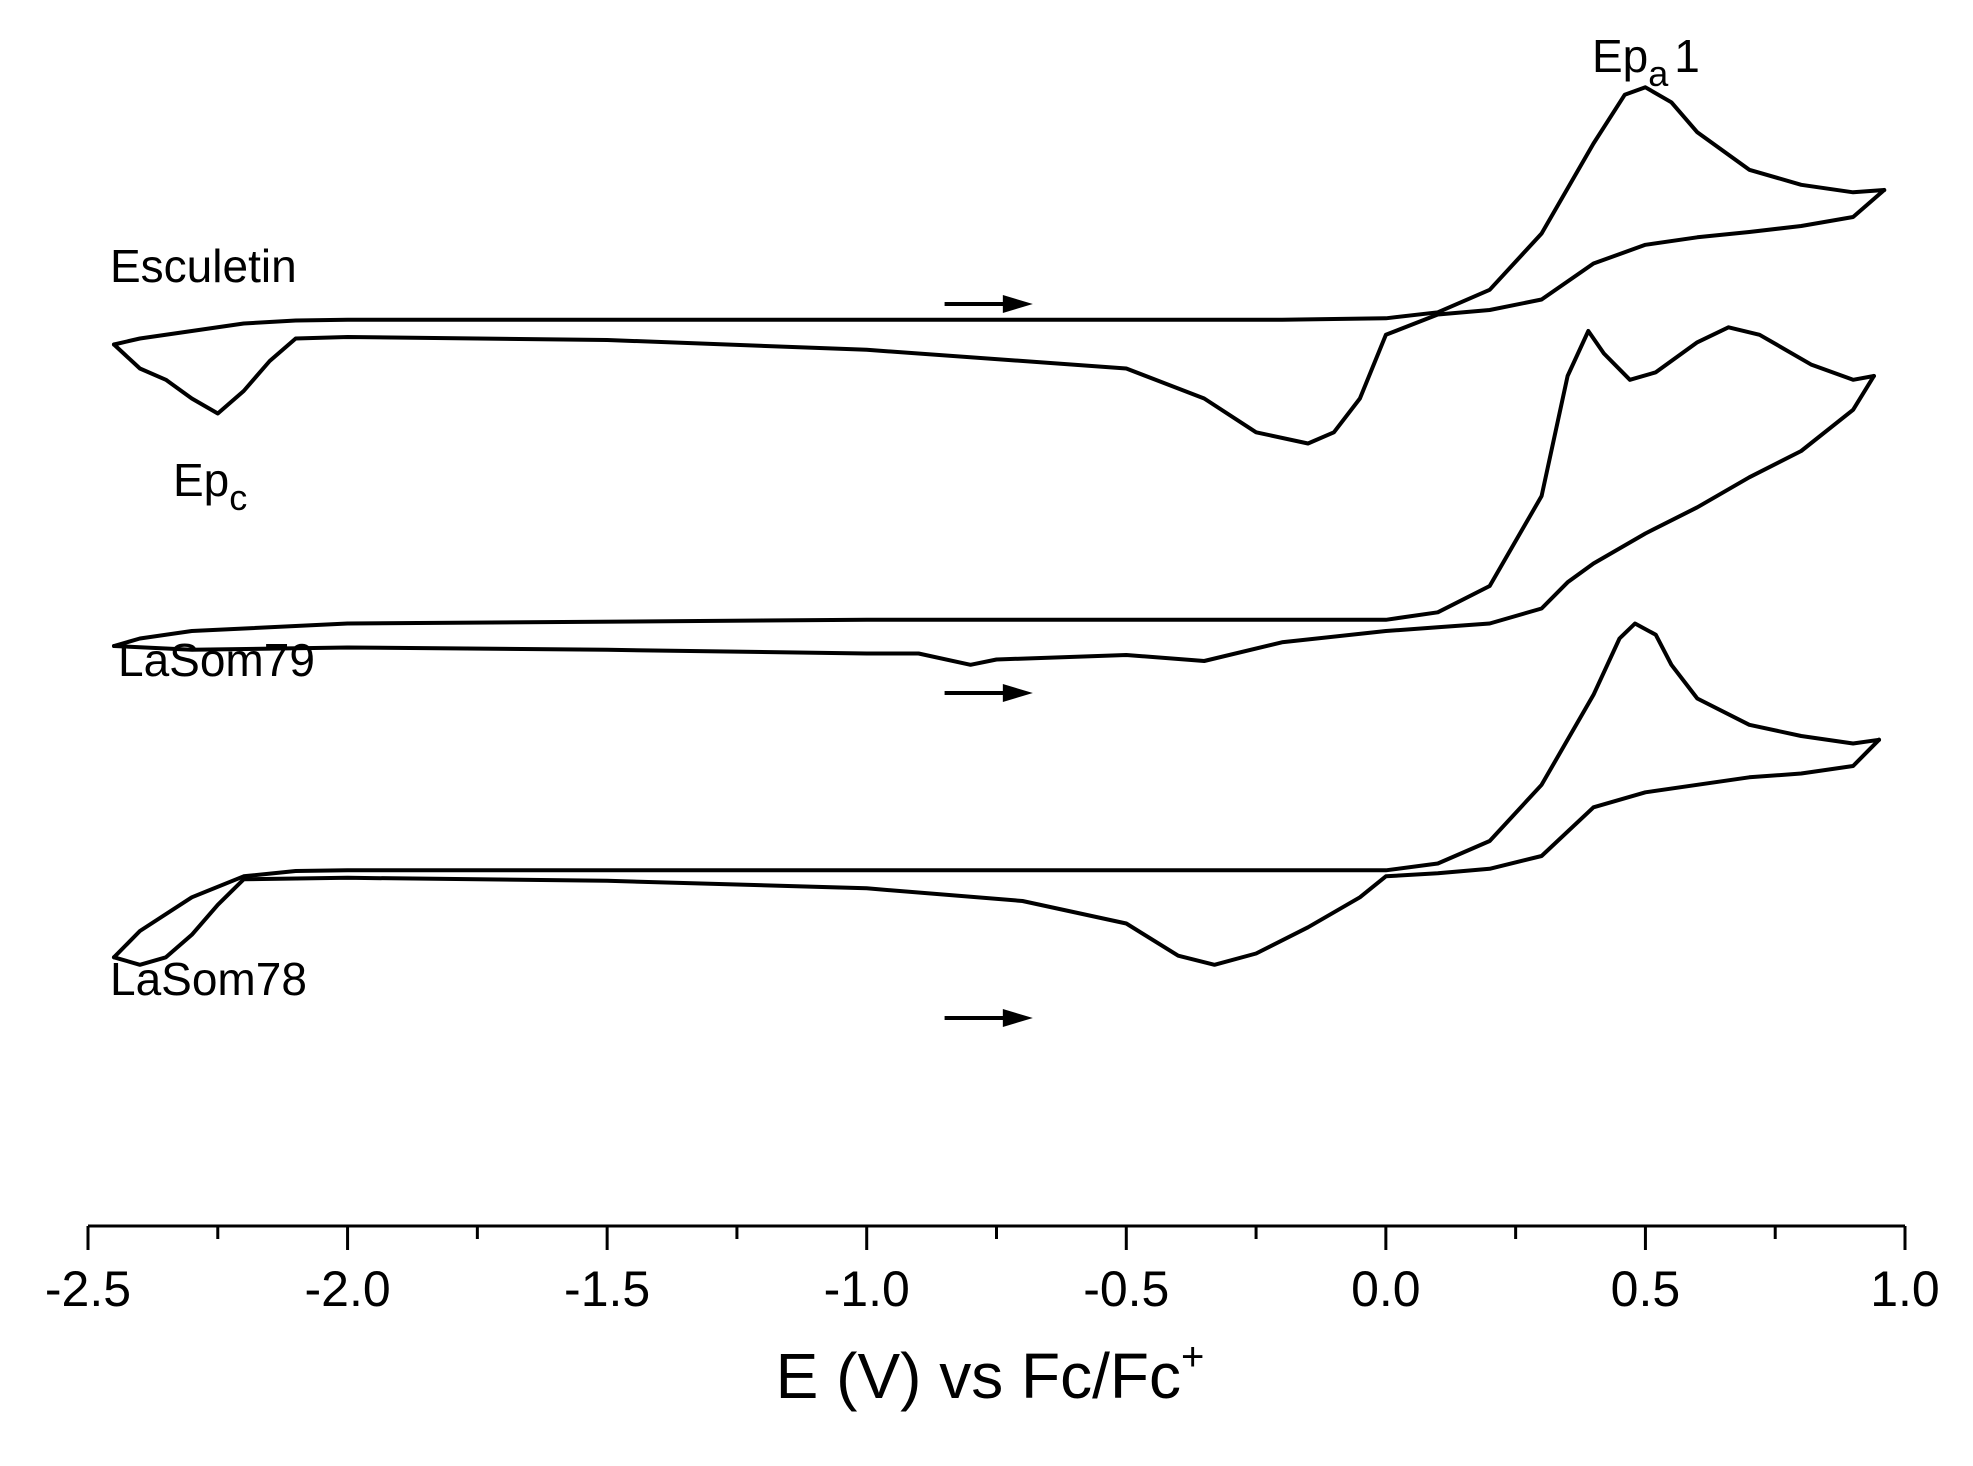 This screenshot has height=1466, width=1973. I want to click on scan-arrow-lasom79, so click(988, 693).